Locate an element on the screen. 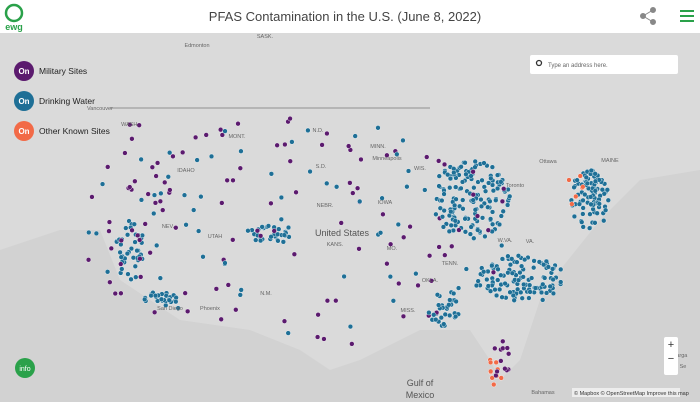 The image size is (700, 402). zoom-out: − is located at coordinates (671, 359).